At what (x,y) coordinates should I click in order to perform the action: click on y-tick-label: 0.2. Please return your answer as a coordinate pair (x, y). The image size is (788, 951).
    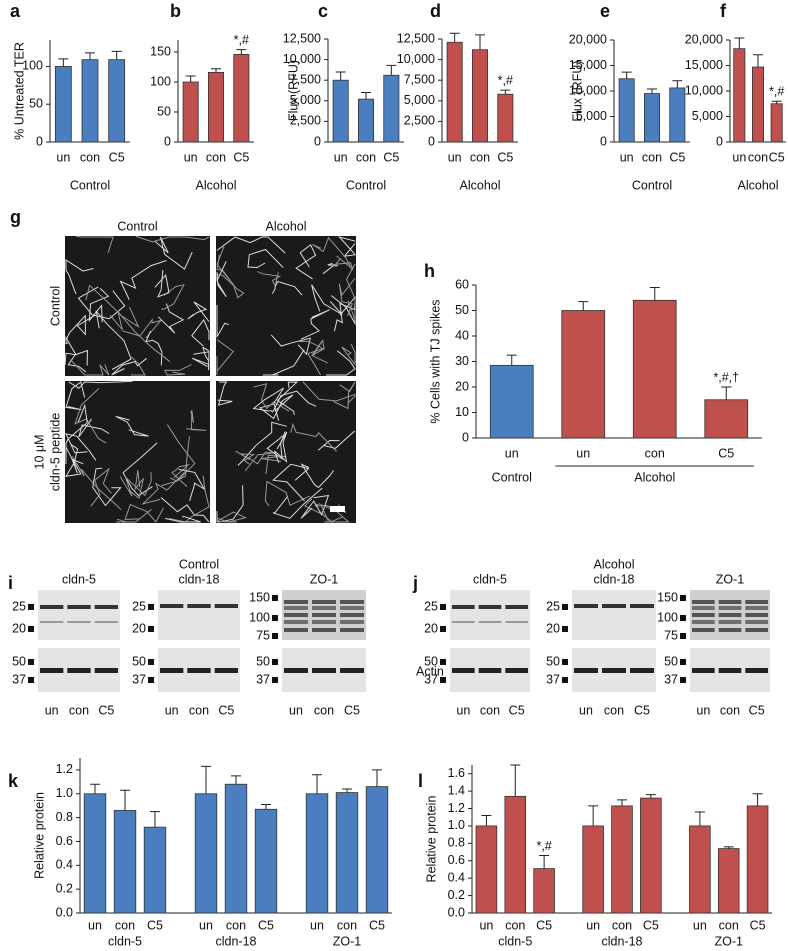
    Looking at the image, I should click on (456, 895).